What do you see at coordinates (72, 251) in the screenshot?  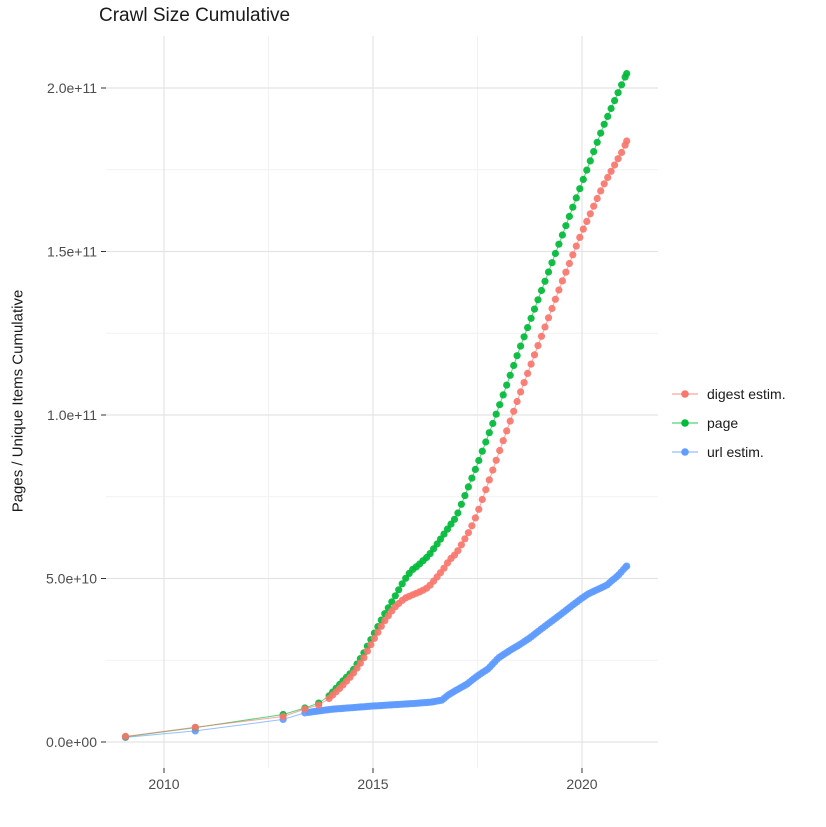 I see `y-tick-label: 1.5e+11` at bounding box center [72, 251].